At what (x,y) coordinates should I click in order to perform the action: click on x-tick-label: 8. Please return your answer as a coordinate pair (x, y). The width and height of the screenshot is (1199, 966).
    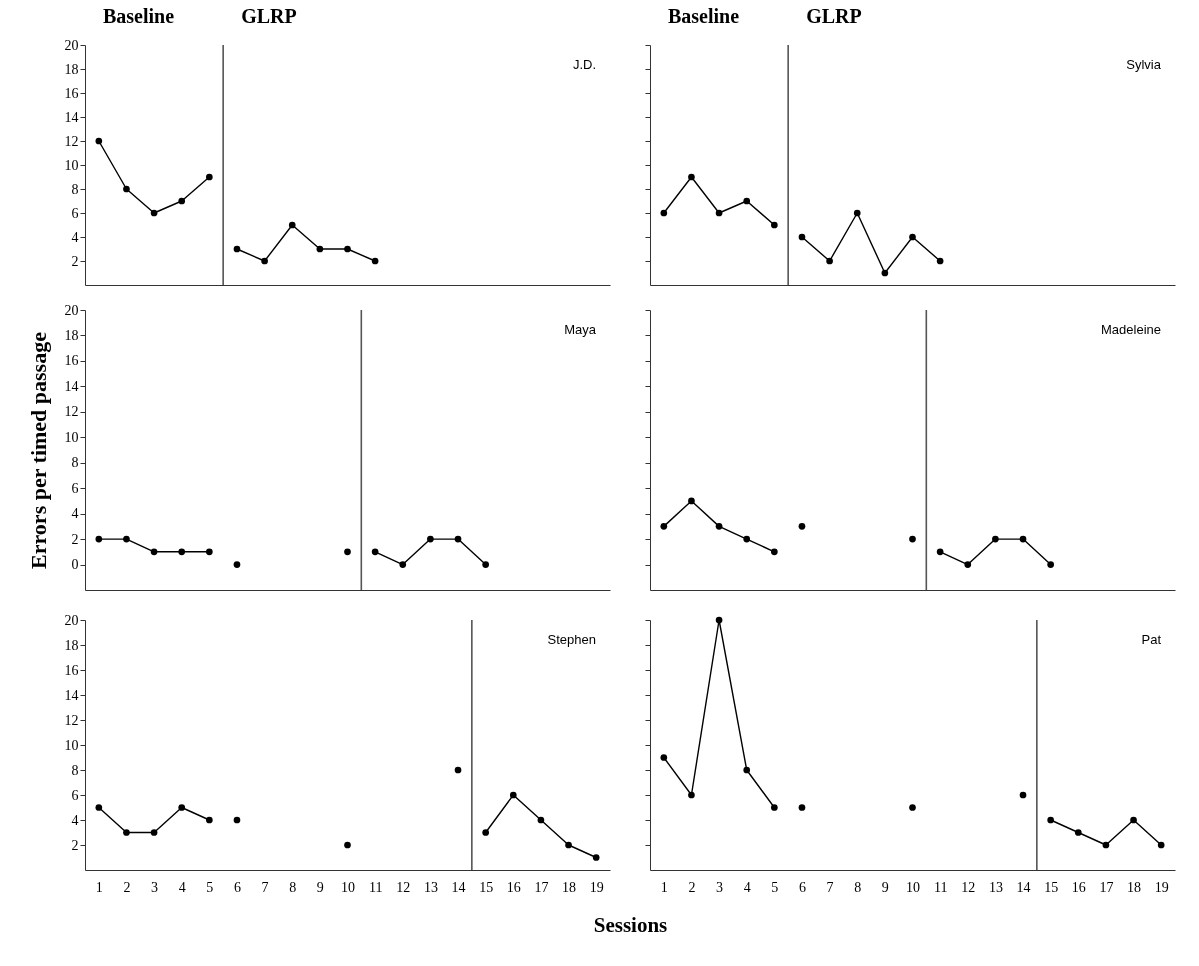
    Looking at the image, I should click on (858, 887).